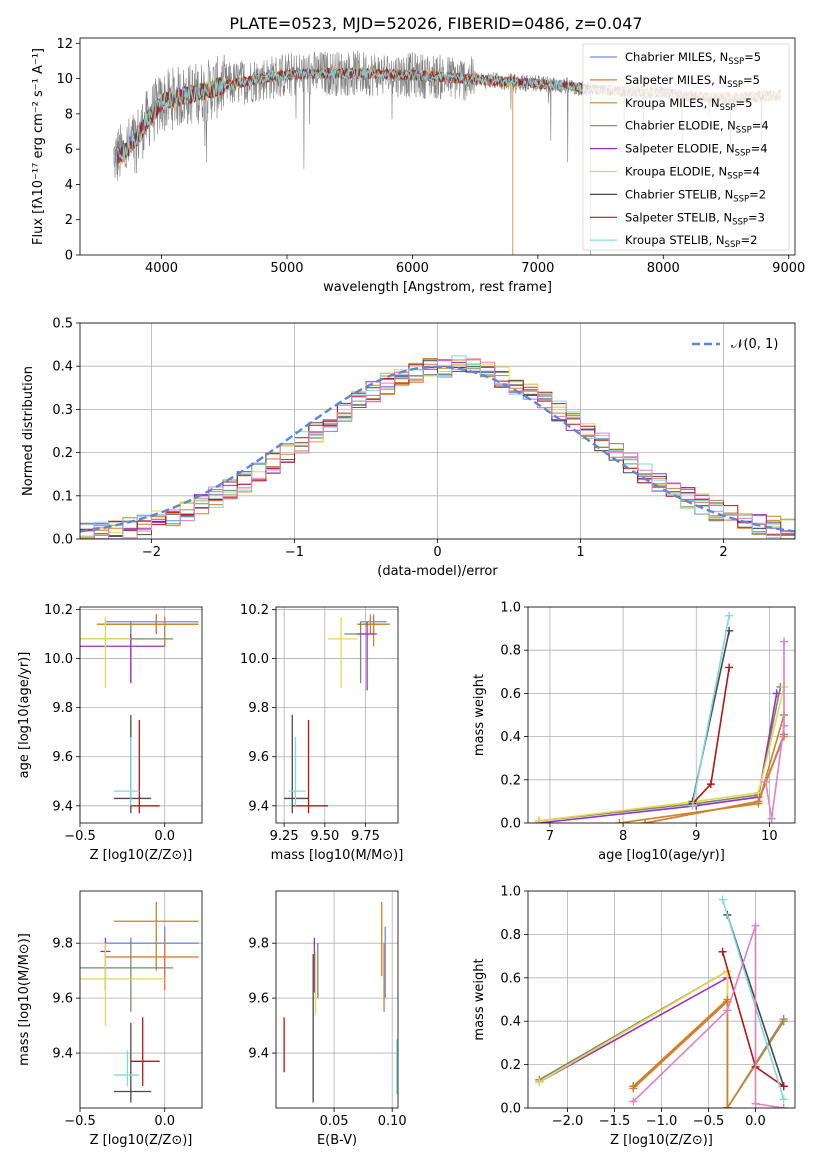 This screenshot has width=819, height=1170. What do you see at coordinates (64, 44) in the screenshot?
I see `y-tick-label: 12` at bounding box center [64, 44].